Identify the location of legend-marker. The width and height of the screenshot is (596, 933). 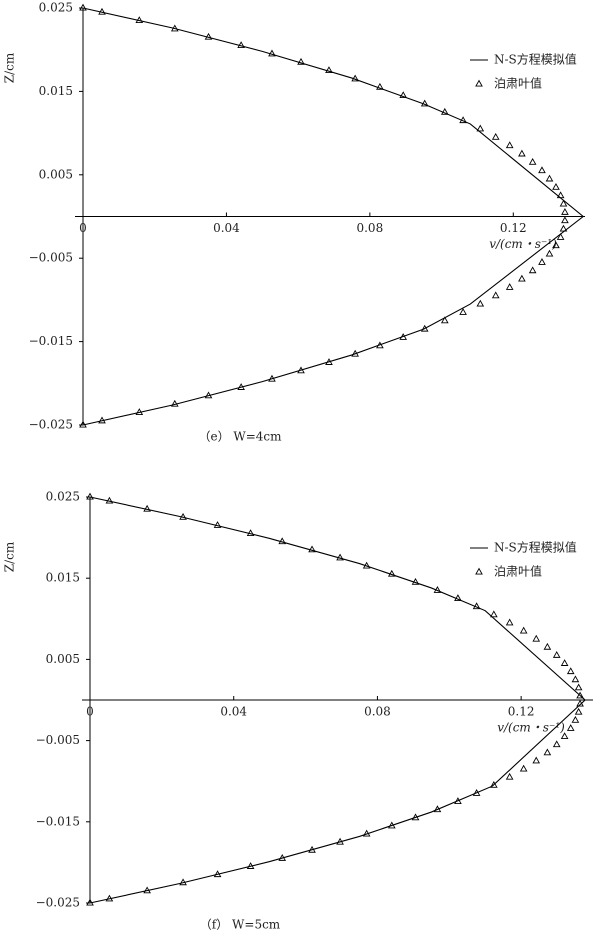
(479, 571).